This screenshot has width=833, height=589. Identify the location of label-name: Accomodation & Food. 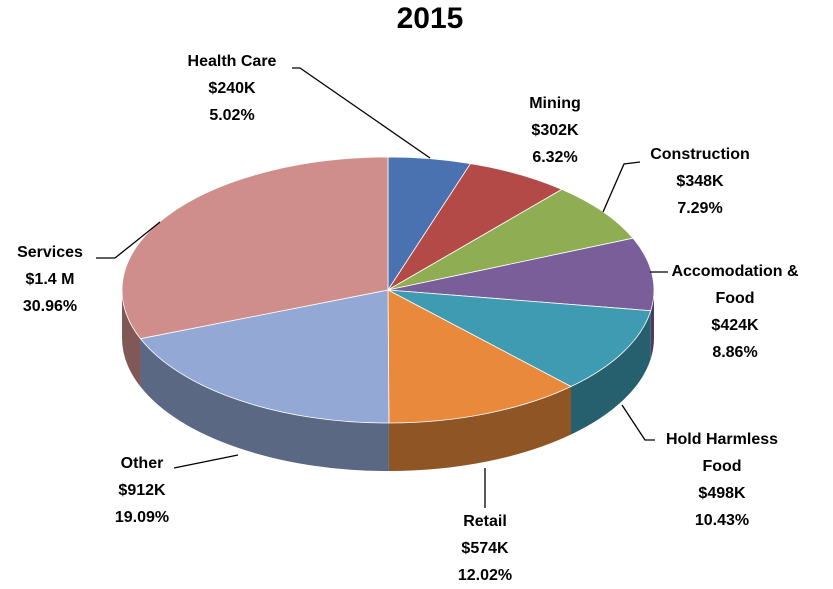
(735, 285).